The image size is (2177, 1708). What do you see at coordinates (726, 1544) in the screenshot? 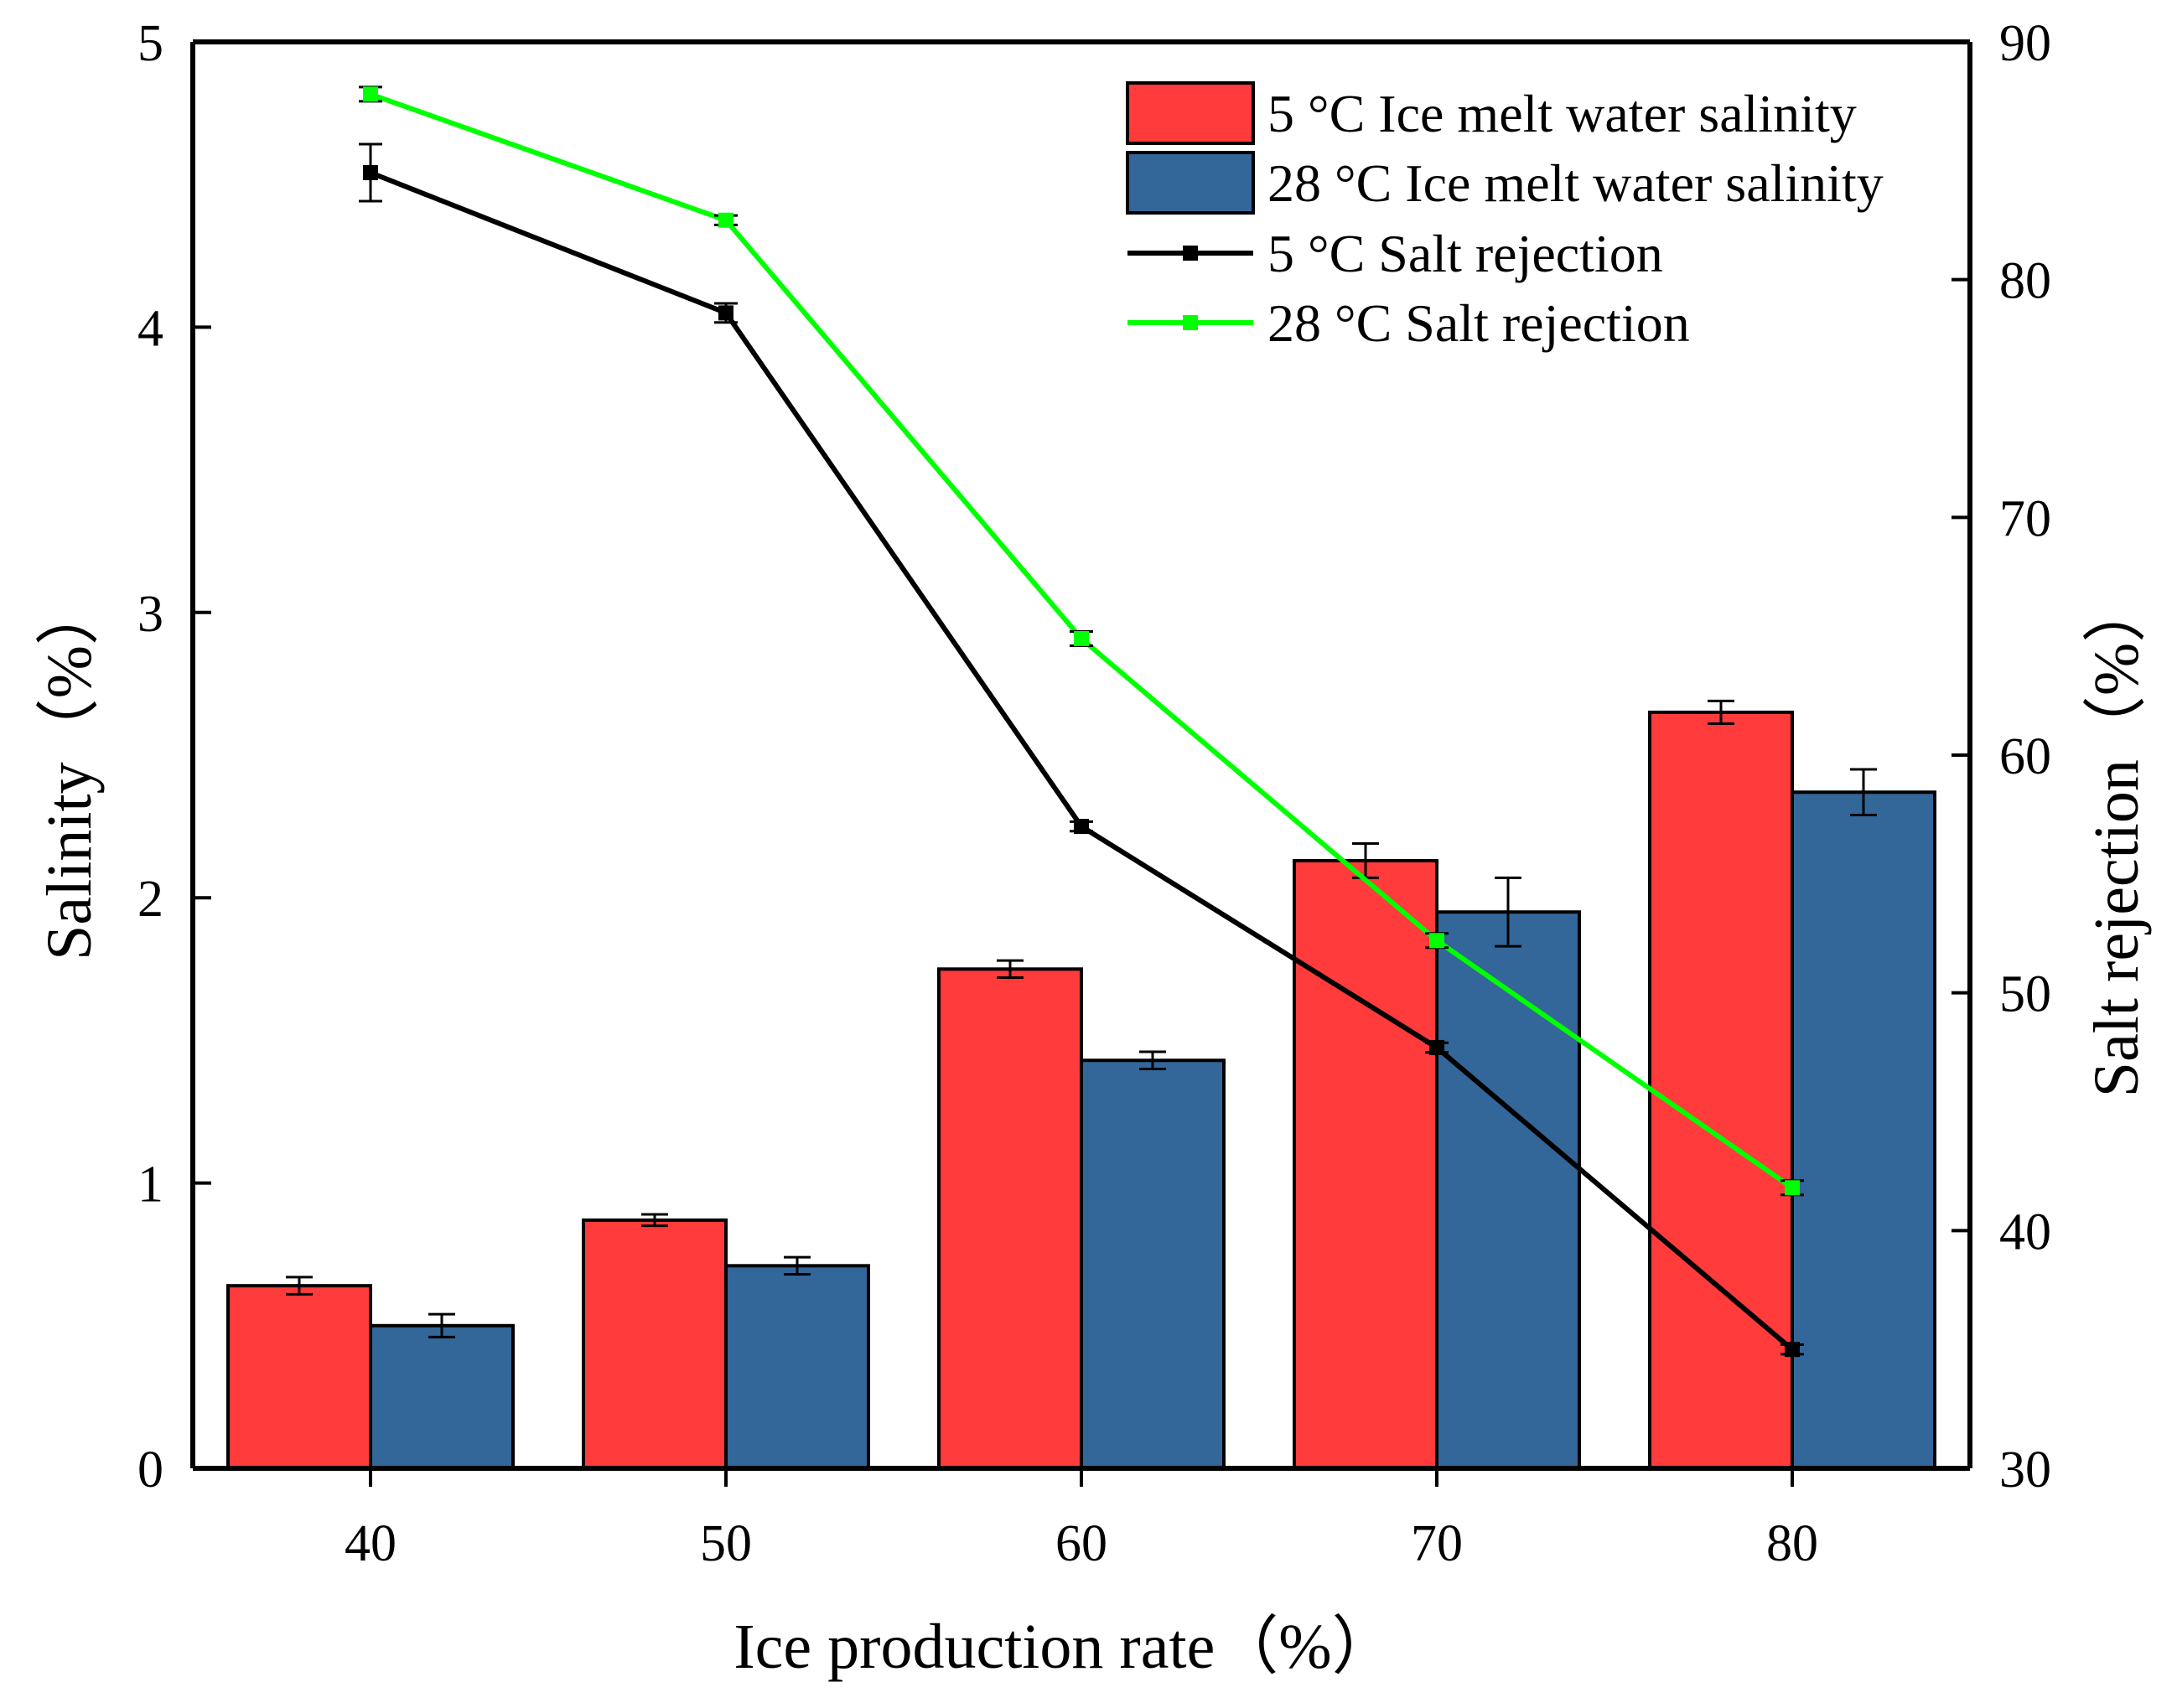
I see `x-tick-label-50: 50` at bounding box center [726, 1544].